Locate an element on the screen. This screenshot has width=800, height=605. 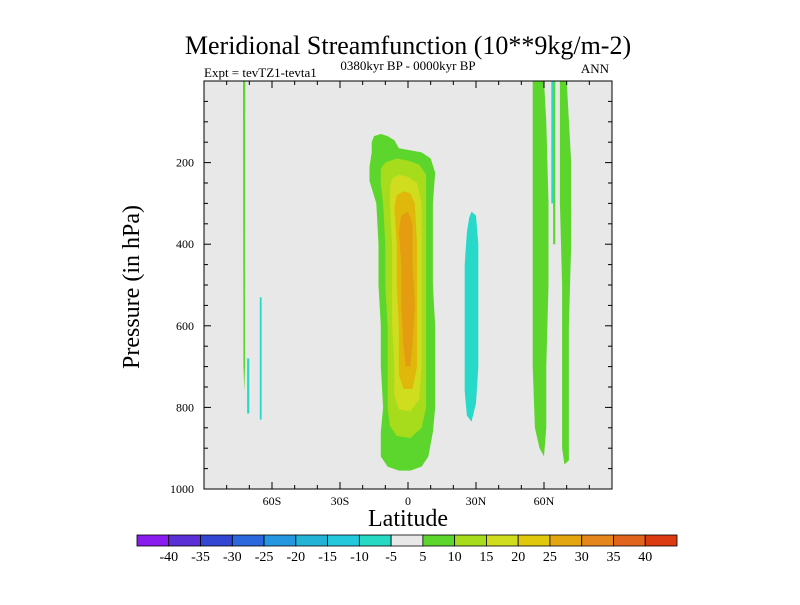
colorbar-label: -10 is located at coordinates (359, 557).